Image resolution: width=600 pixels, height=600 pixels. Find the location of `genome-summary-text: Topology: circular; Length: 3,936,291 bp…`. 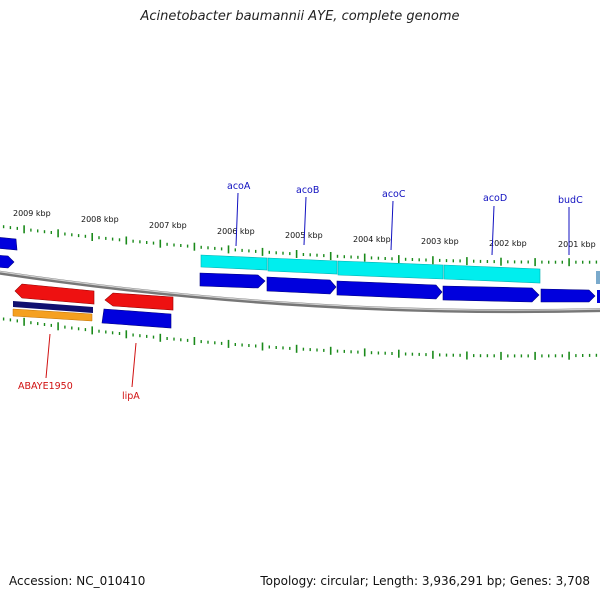

genome-summary-text: Topology: circular; Length: 3,936,291 bp… is located at coordinates (425, 581).